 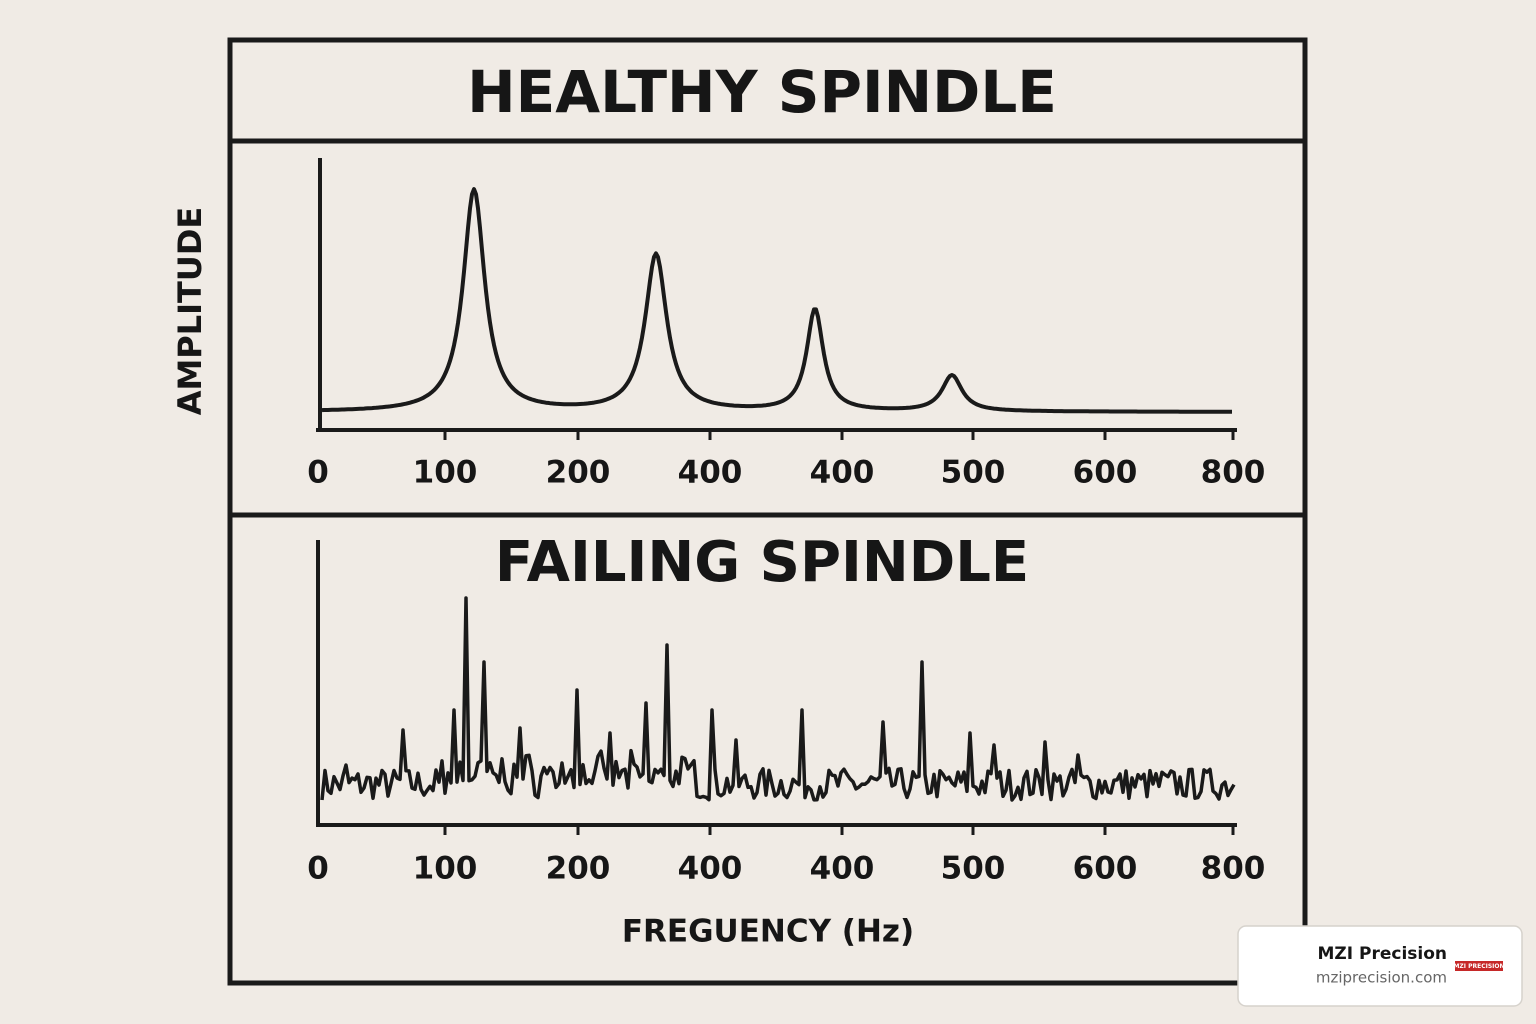 I want to click on badge-box, so click(x=1380, y=966).